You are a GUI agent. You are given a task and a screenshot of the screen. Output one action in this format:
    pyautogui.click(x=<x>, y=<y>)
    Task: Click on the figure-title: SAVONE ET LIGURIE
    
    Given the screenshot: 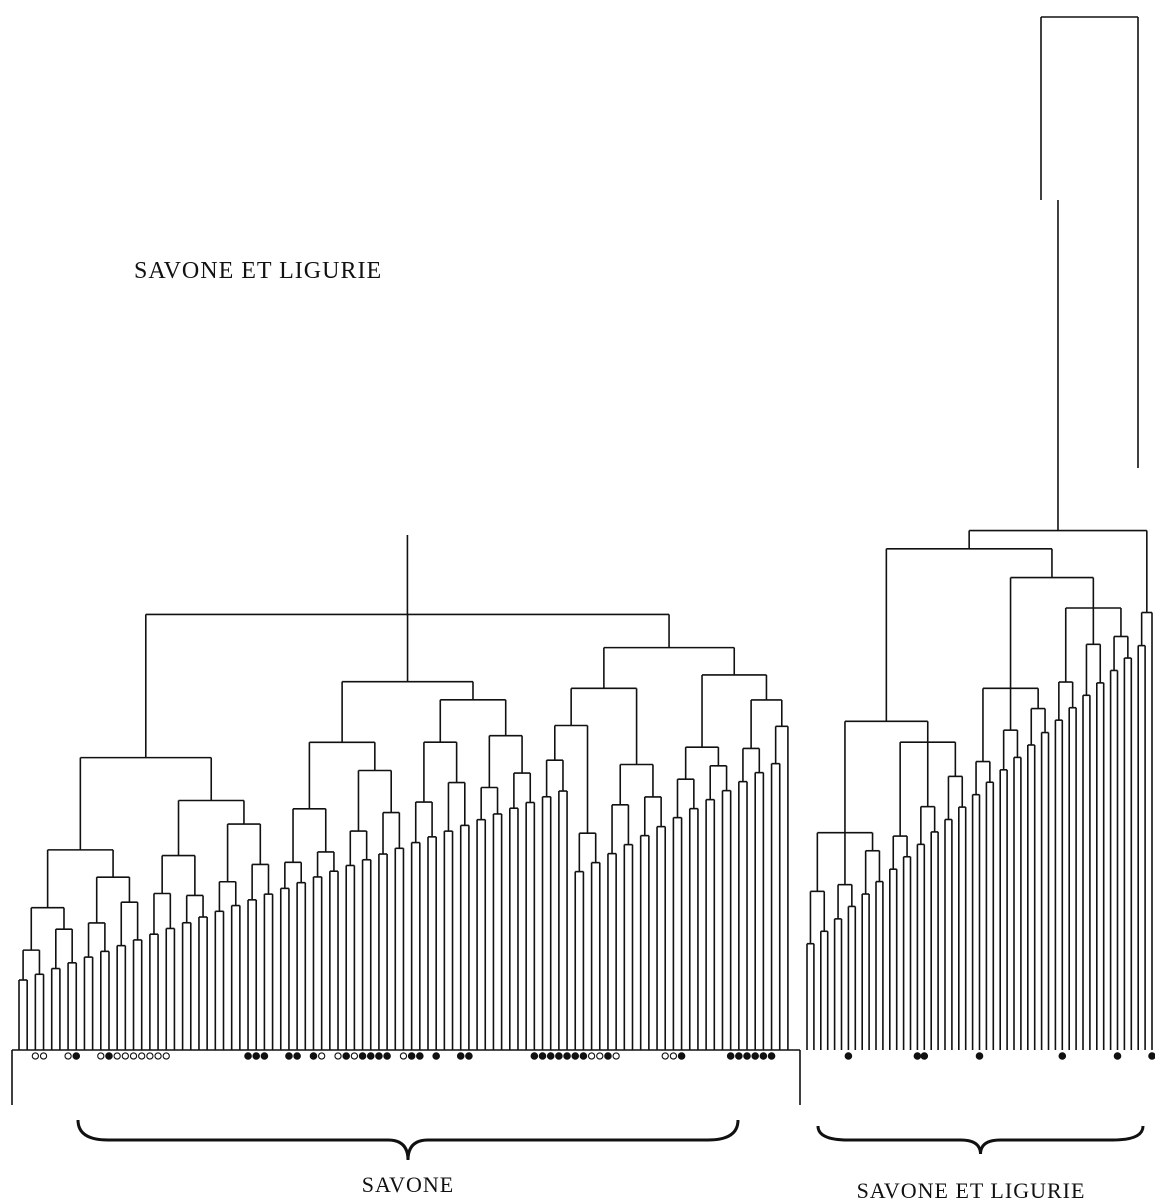 What is the action you would take?
    pyautogui.click(x=258, y=271)
    